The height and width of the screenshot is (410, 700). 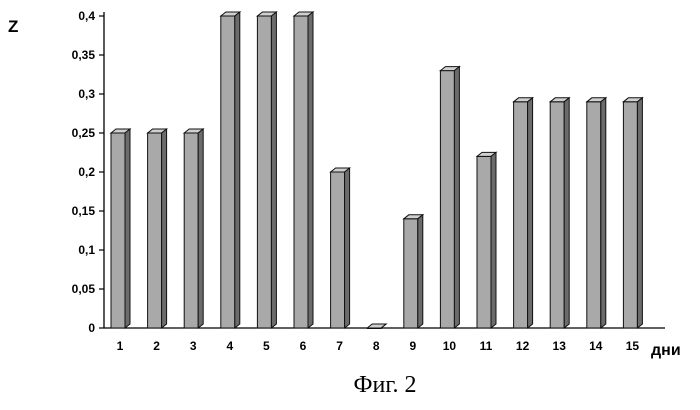 I want to click on y-tick-label: 0,1, so click(x=86, y=250).